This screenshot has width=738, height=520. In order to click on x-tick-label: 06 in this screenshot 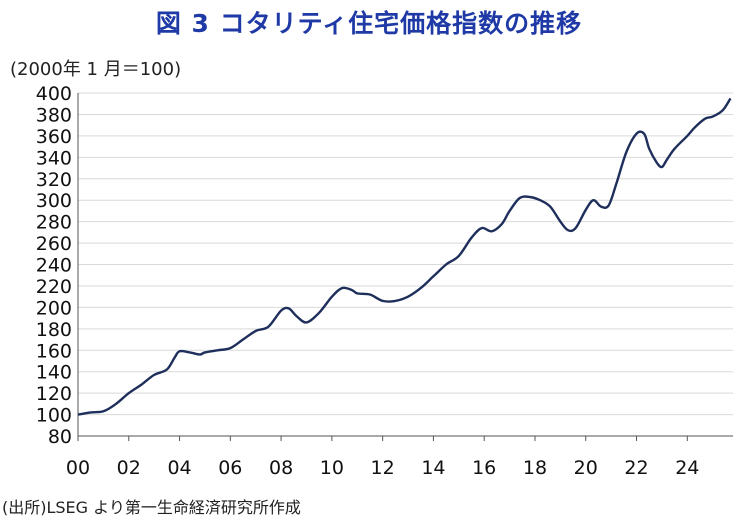, I will do `click(230, 468)`.